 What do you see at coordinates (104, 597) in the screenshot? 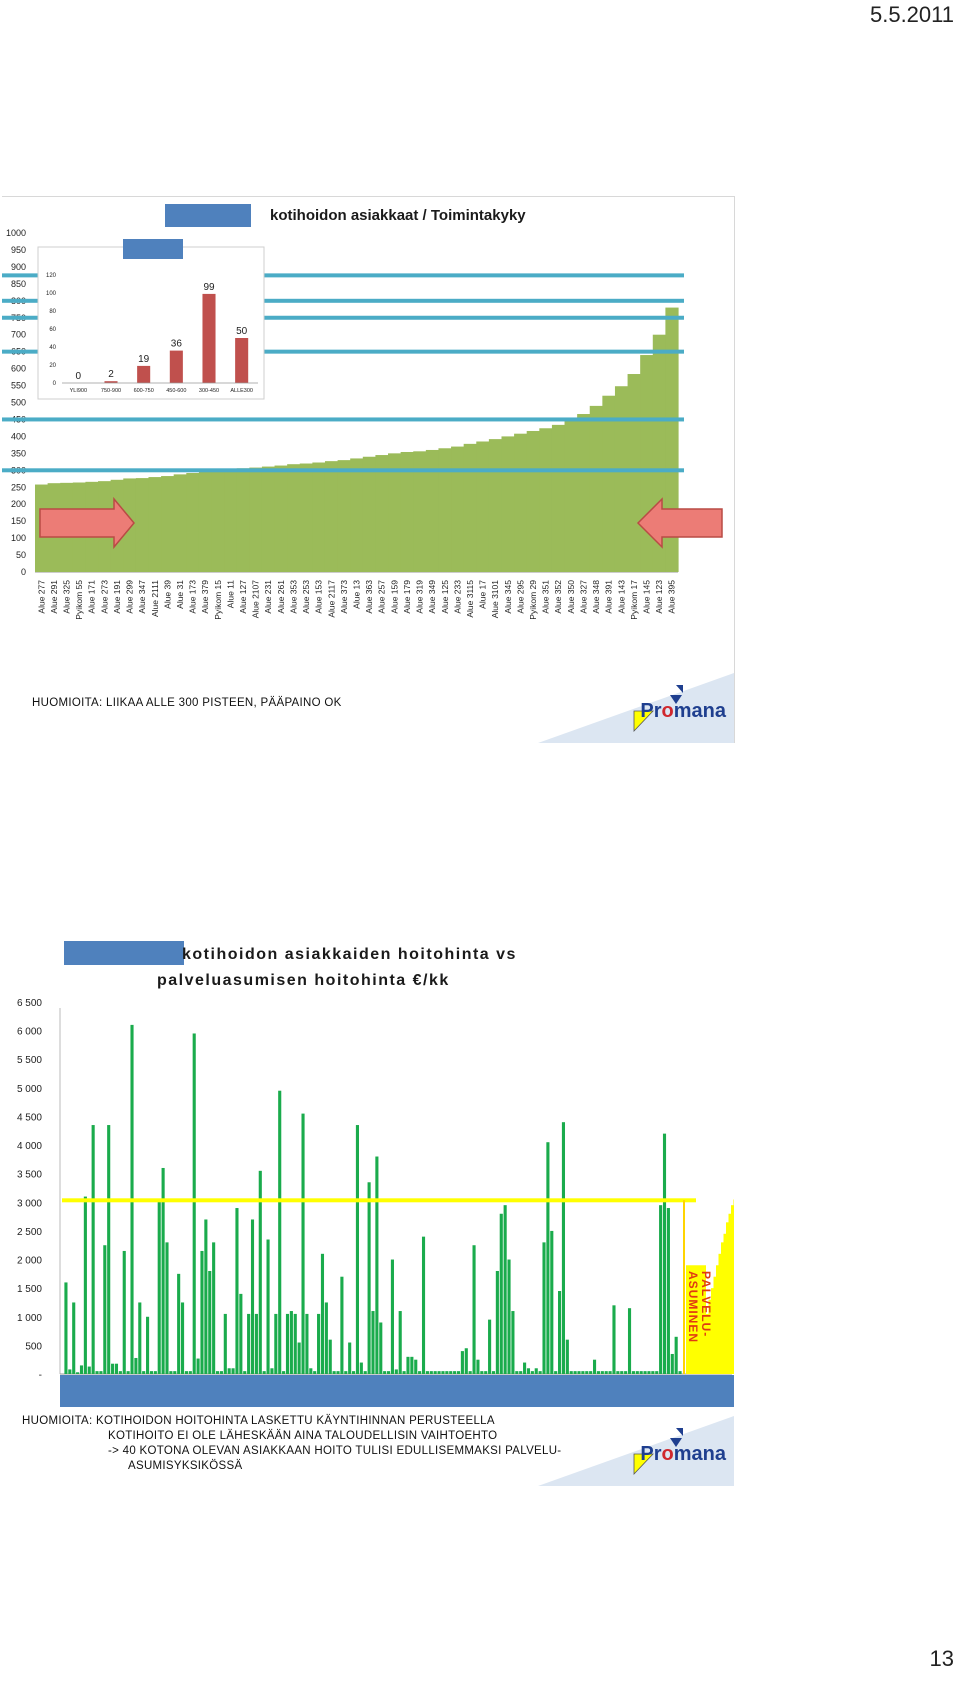
I see `x-tick-label: Alue 273` at bounding box center [104, 597].